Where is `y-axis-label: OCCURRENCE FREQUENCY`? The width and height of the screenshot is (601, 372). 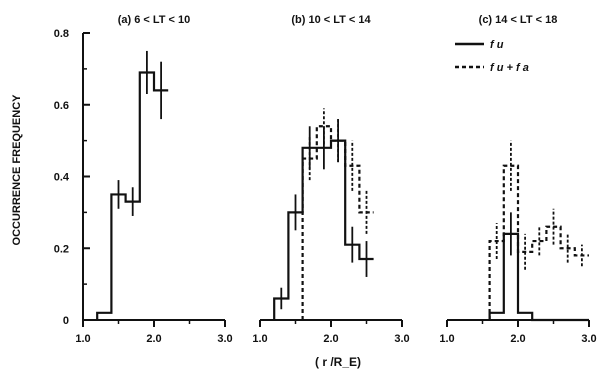
y-axis-label: OCCURRENCE FREQUENCY is located at coordinates (17, 170).